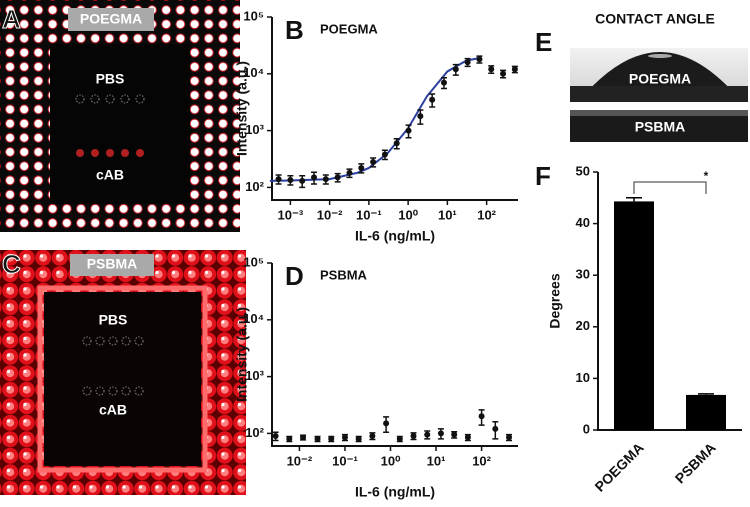 The image size is (750, 507). Describe the element at coordinates (583, 170) in the screenshot. I see `y-tick-label: 50` at that location.